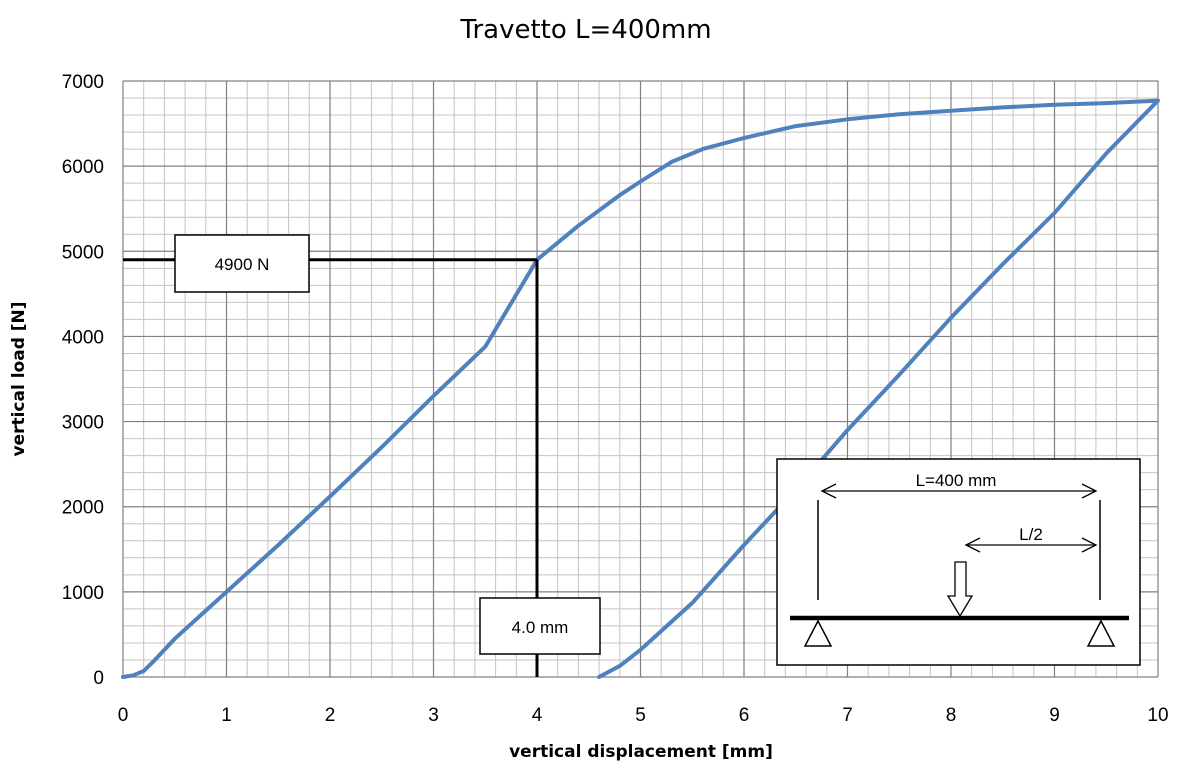  Describe the element at coordinates (83, 337) in the screenshot. I see `y-tick-label: 4000` at that location.